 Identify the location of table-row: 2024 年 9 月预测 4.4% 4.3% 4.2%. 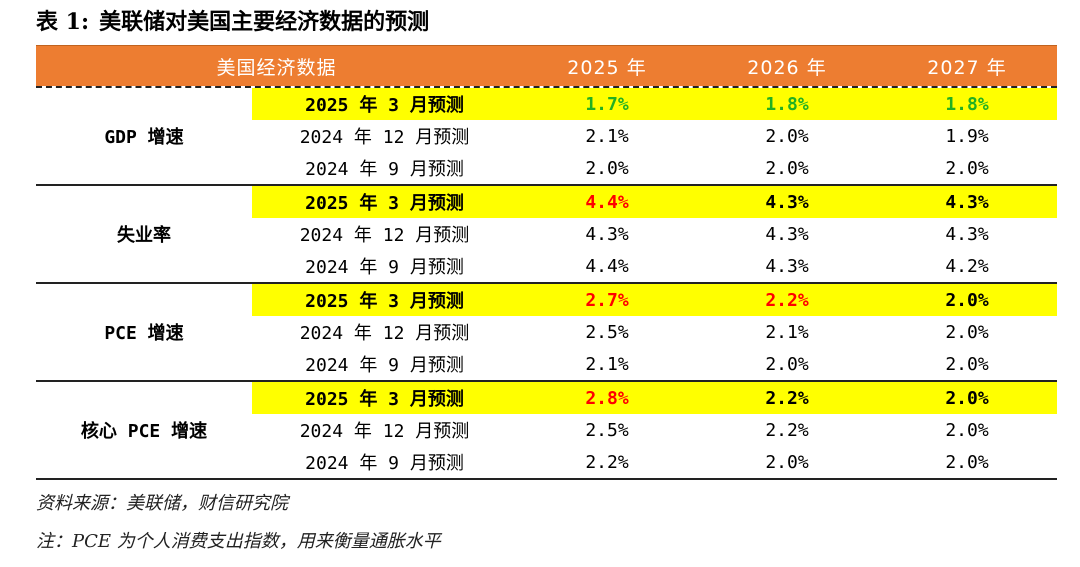
(654, 266).